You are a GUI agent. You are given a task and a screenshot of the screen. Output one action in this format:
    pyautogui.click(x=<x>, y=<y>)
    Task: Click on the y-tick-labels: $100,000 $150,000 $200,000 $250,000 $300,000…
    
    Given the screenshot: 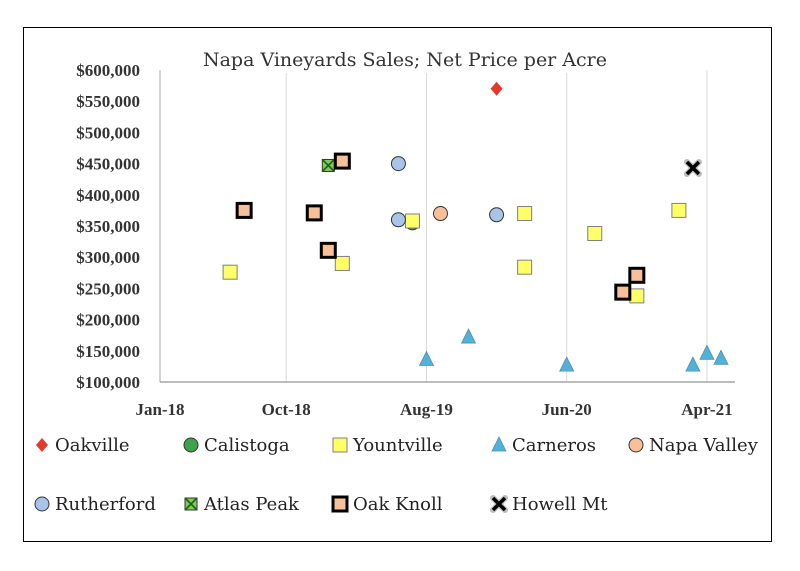 What is the action you would take?
    pyautogui.click(x=108, y=226)
    